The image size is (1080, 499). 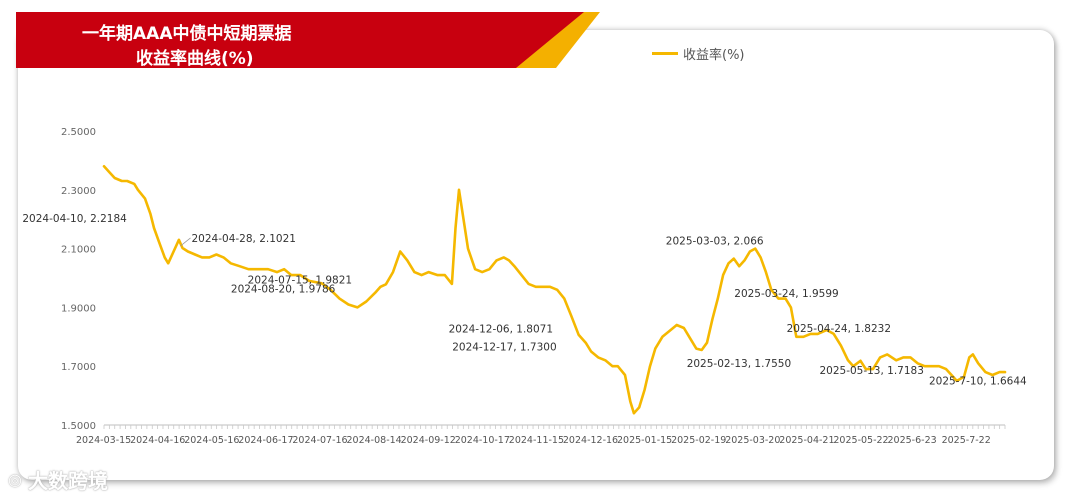 What do you see at coordinates (300, 280) in the screenshot?
I see `data-label: 2024-07-15, 1.9821` at bounding box center [300, 280].